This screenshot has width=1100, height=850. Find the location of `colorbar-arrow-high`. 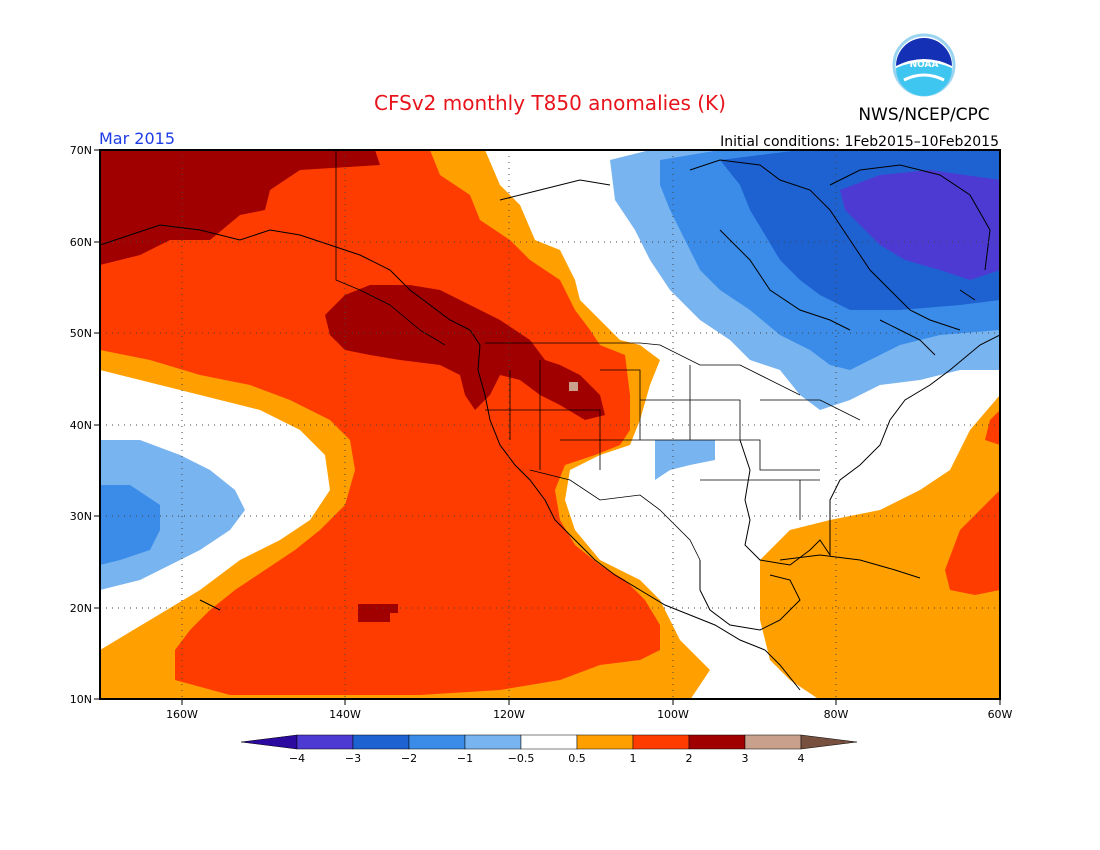

colorbar-arrow-high is located at coordinates (829, 742).